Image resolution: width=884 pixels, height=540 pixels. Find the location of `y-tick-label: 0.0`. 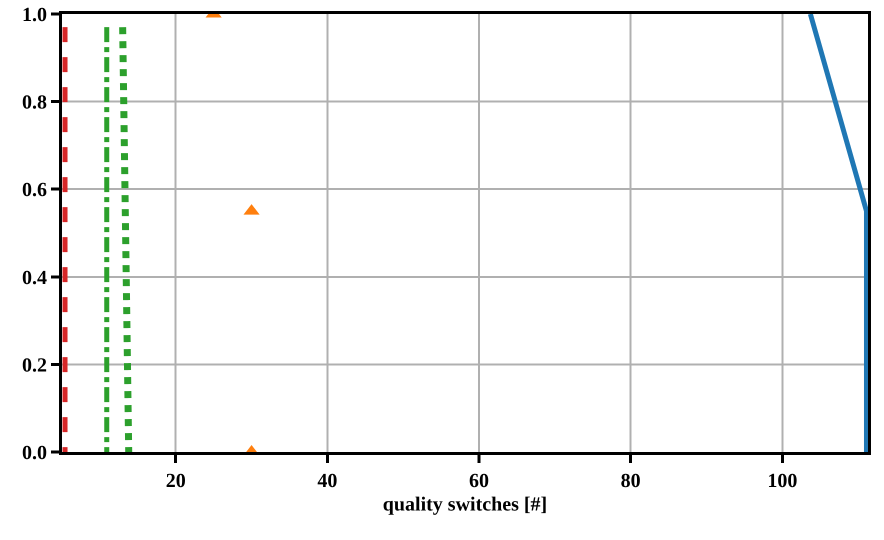

y-tick-label: 0.0 is located at coordinates (34, 453).